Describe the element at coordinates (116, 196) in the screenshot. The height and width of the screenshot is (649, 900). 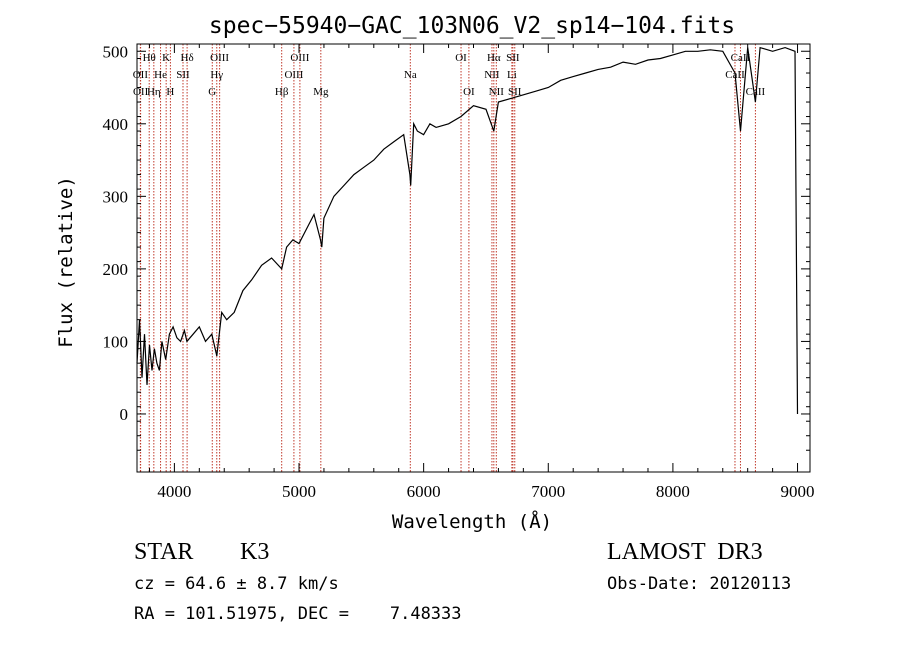
I see `y-tick-label: 300` at that location.